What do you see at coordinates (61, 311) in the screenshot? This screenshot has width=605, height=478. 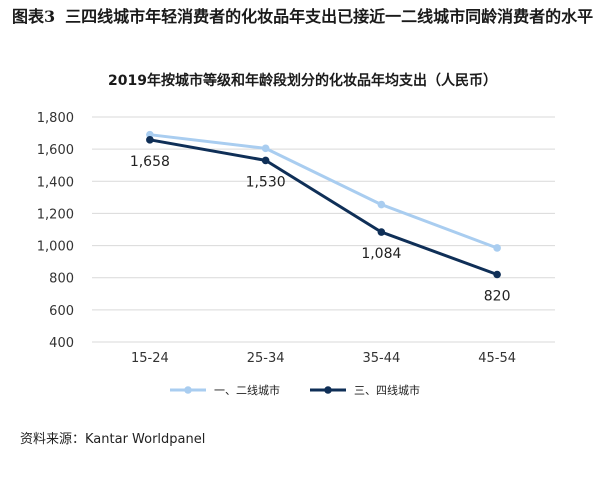 I see `y-tick-label: 600` at bounding box center [61, 311].